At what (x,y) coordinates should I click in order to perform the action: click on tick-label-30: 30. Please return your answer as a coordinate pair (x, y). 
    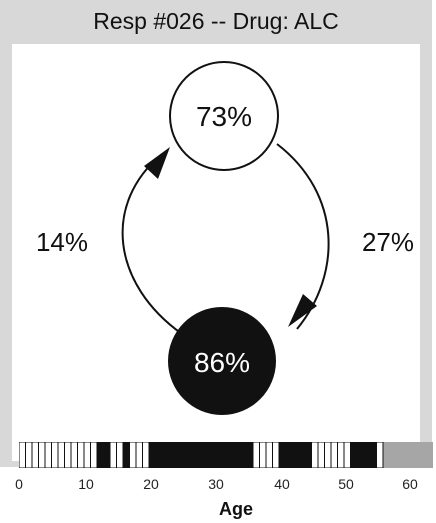
    Looking at the image, I should click on (216, 484).